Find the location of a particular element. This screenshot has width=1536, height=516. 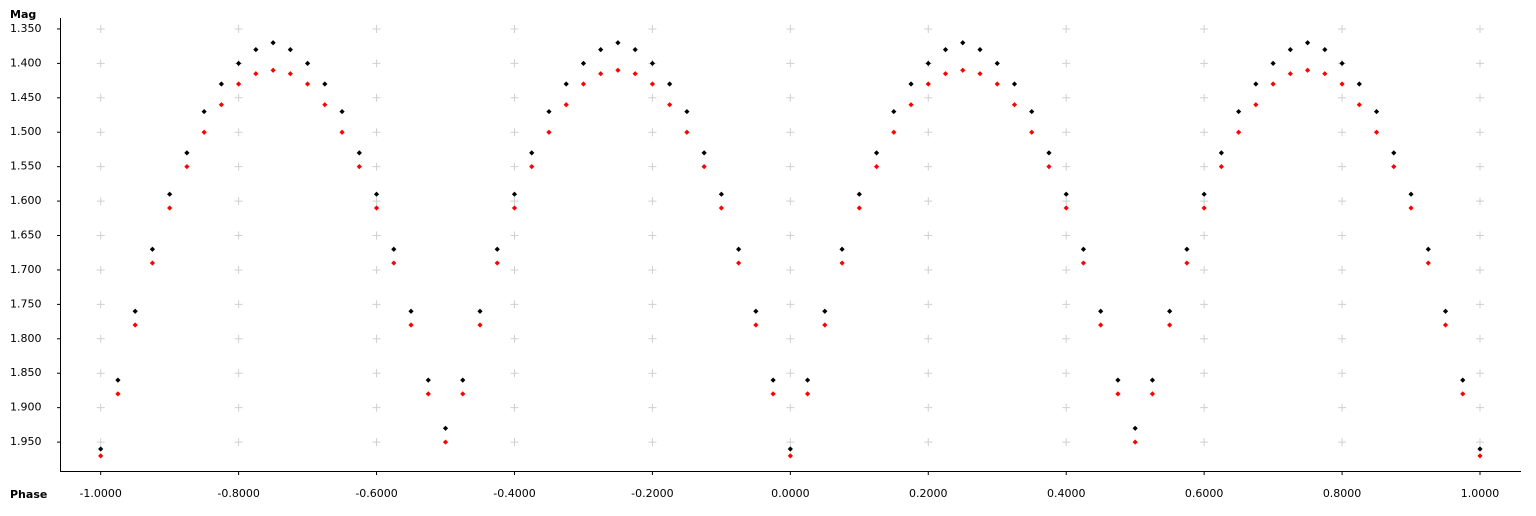

y-tick-label: 1.950 is located at coordinates (26, 441).